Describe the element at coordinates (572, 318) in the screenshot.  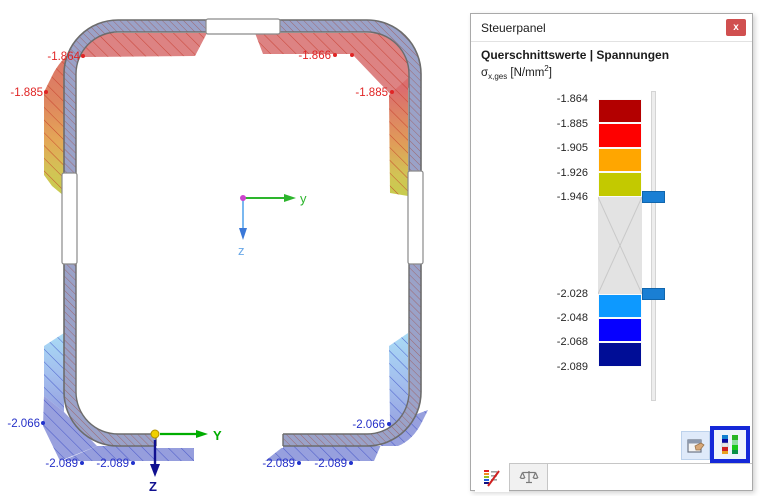
I see `scale-value: -2.048` at that location.